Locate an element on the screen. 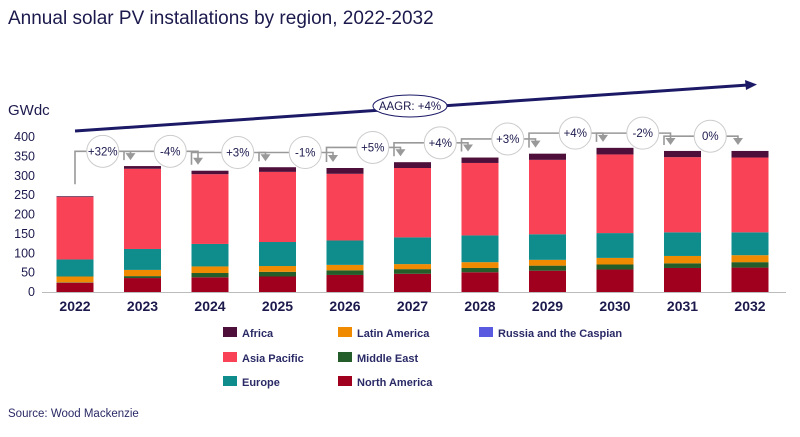 The height and width of the screenshot is (437, 800). growth-label: +32% is located at coordinates (103, 152).